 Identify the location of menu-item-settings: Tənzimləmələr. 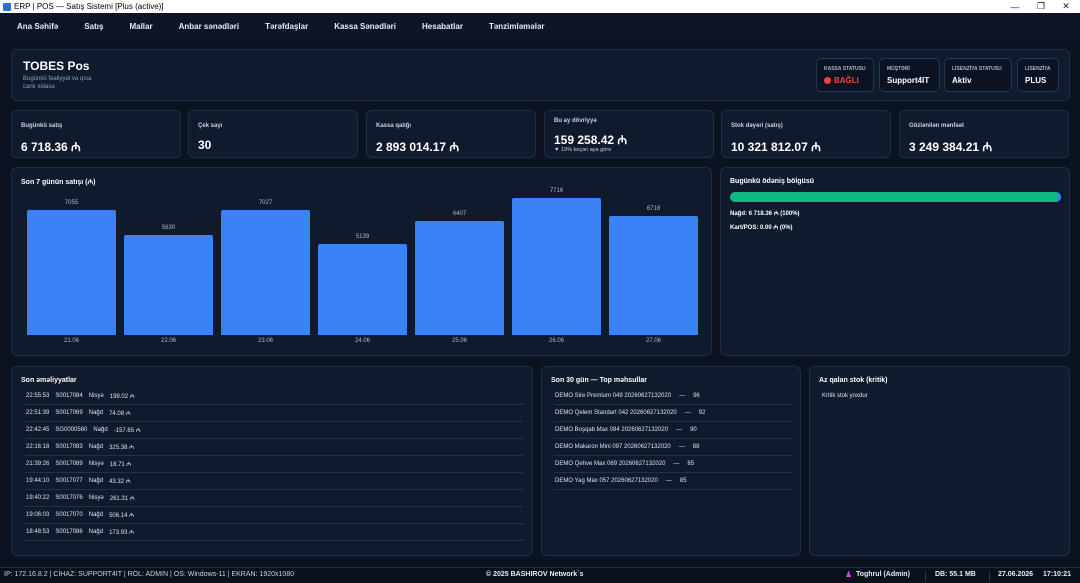
(516, 26).